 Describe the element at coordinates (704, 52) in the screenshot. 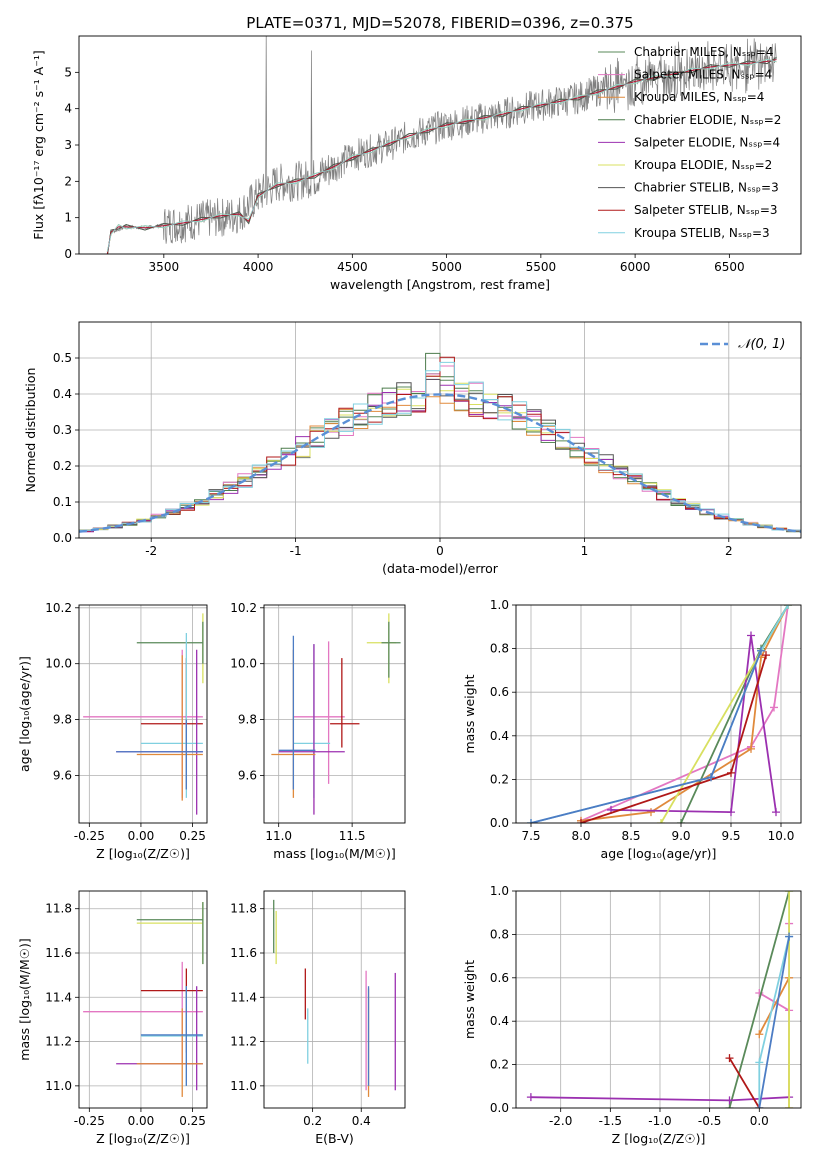

I see `legend-entry: Chabrier MILES, Nₛₛₚ=4` at that location.